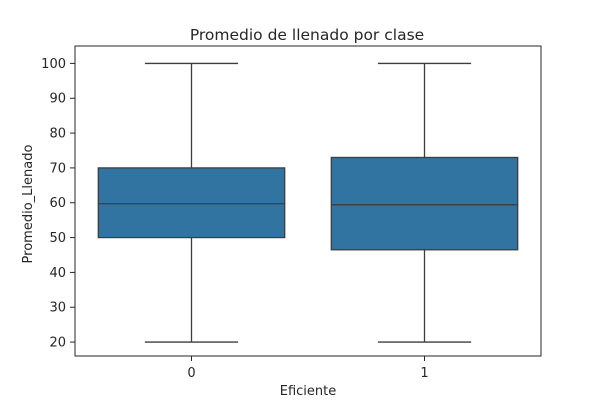 This screenshot has width=600, height=400. I want to click on y-tick-label: 30, so click(57, 308).